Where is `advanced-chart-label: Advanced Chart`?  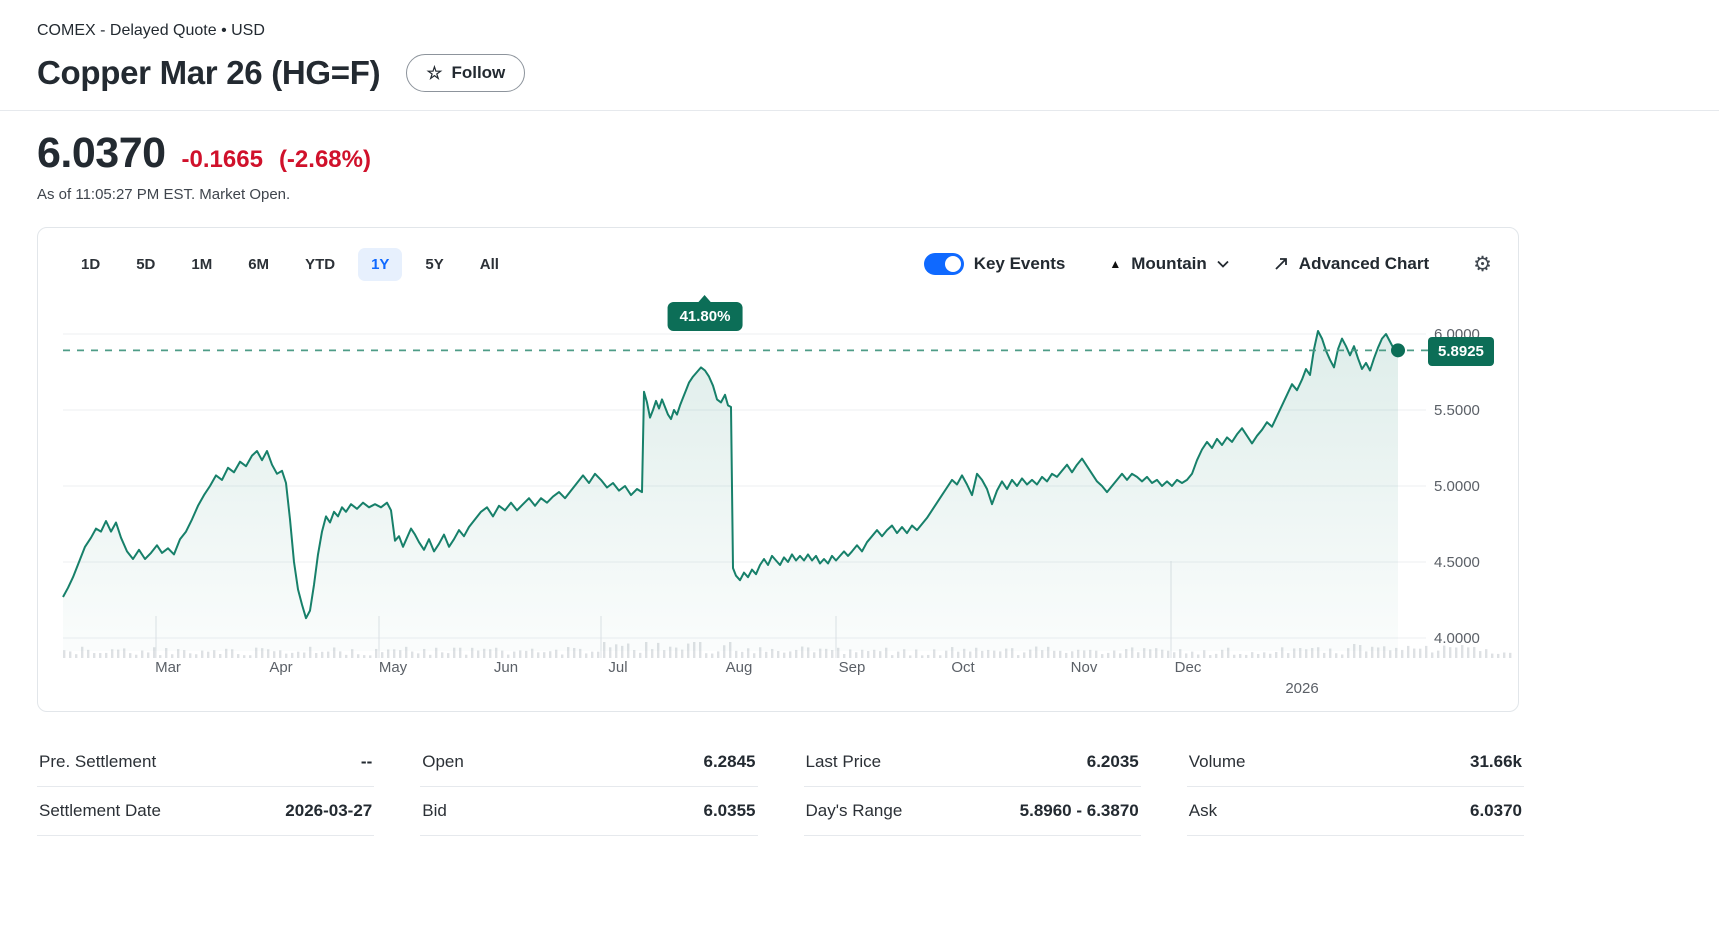 advanced-chart-label: Advanced Chart is located at coordinates (1364, 263).